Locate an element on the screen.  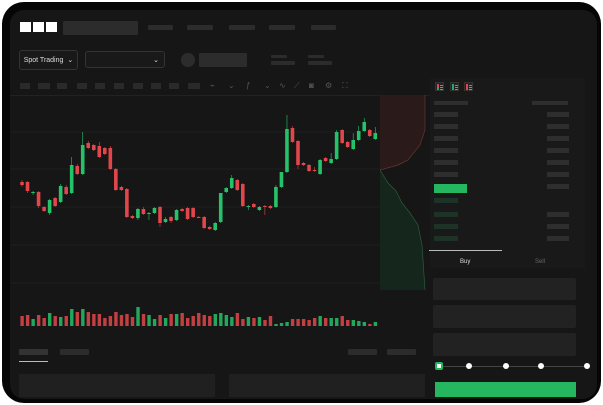
tab-sell: Sell is located at coordinates (540, 262).